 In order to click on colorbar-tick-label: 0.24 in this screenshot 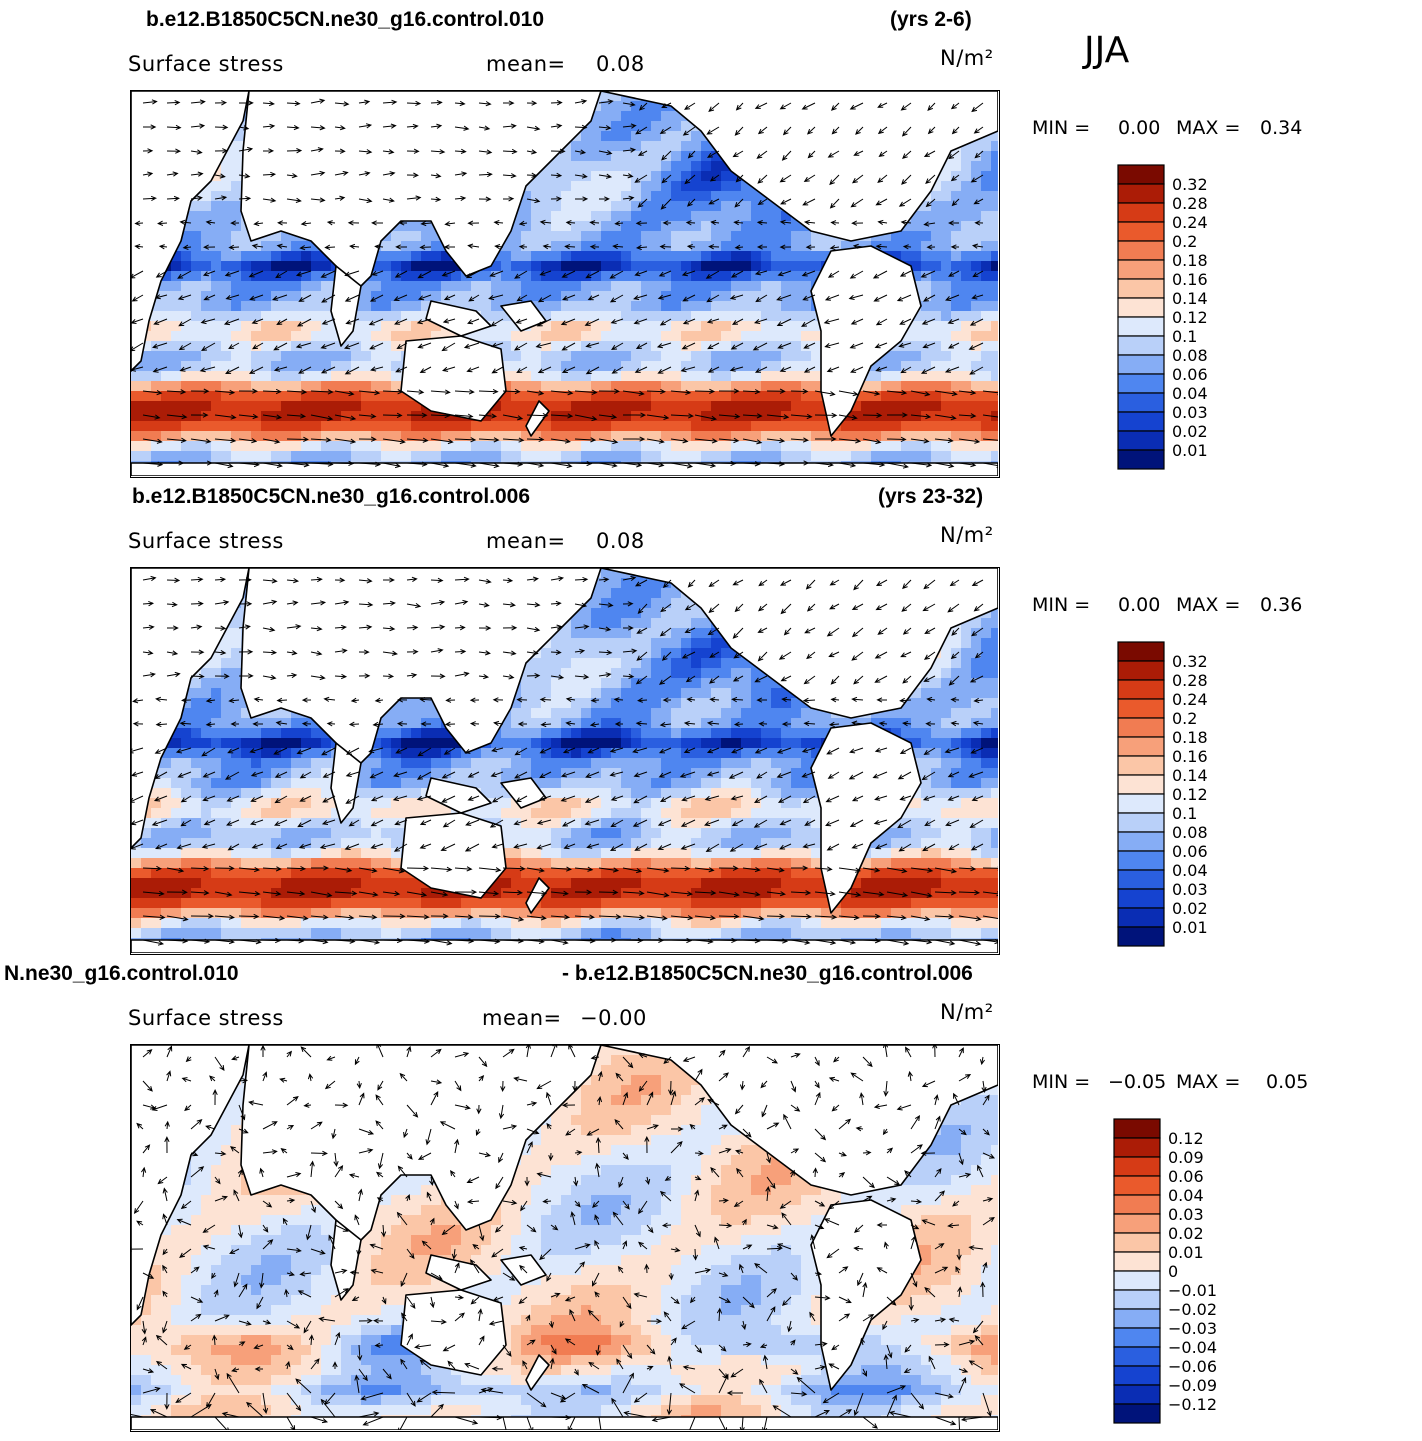, I will do `click(1190, 222)`.